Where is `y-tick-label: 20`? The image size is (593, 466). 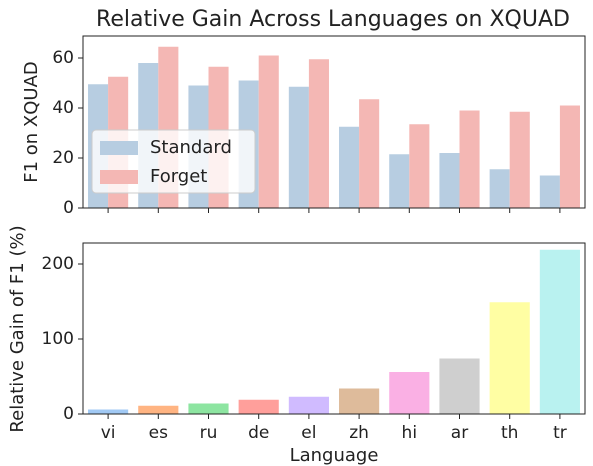 y-tick-label: 20 is located at coordinates (63, 158).